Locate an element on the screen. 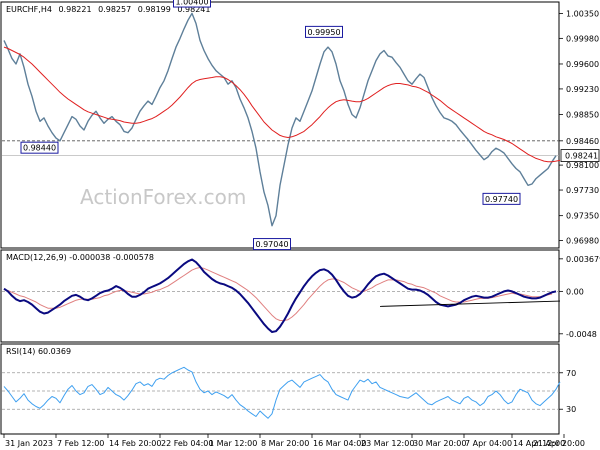 This screenshot has width=600, height=450. price-annotation-label-0: 1.00400 is located at coordinates (191, 3).